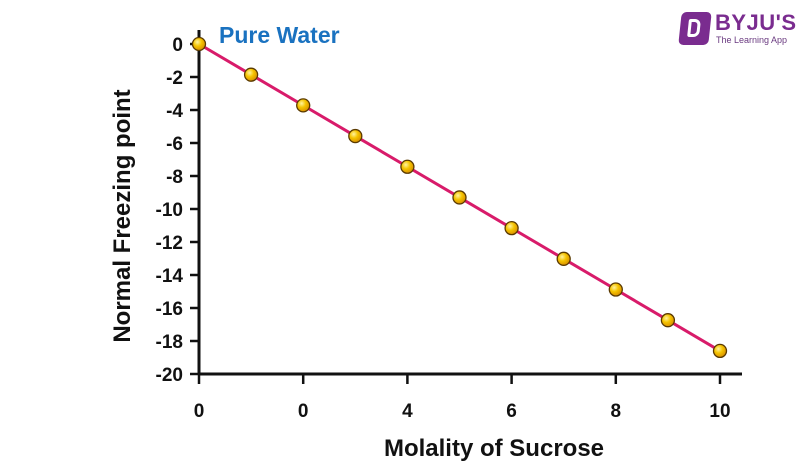 The height and width of the screenshot is (476, 800). I want to click on y-tick-label: 0, so click(177, 45).